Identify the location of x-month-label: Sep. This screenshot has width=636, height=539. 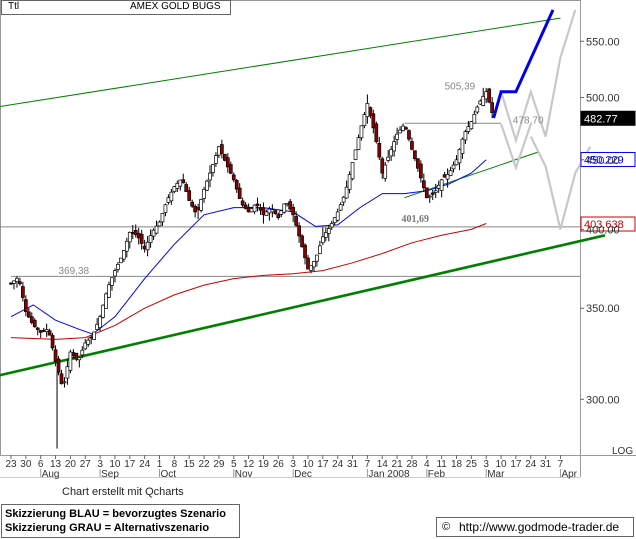
(110, 474).